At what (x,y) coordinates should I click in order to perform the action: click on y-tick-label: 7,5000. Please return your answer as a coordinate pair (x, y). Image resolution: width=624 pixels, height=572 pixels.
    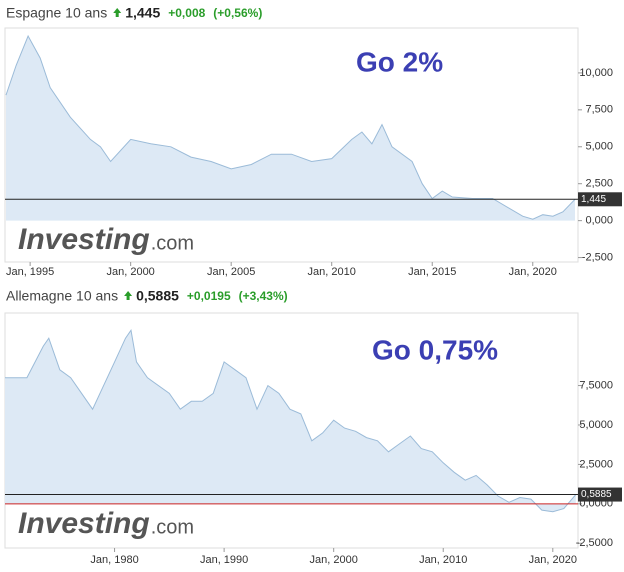
    Looking at the image, I should click on (596, 385).